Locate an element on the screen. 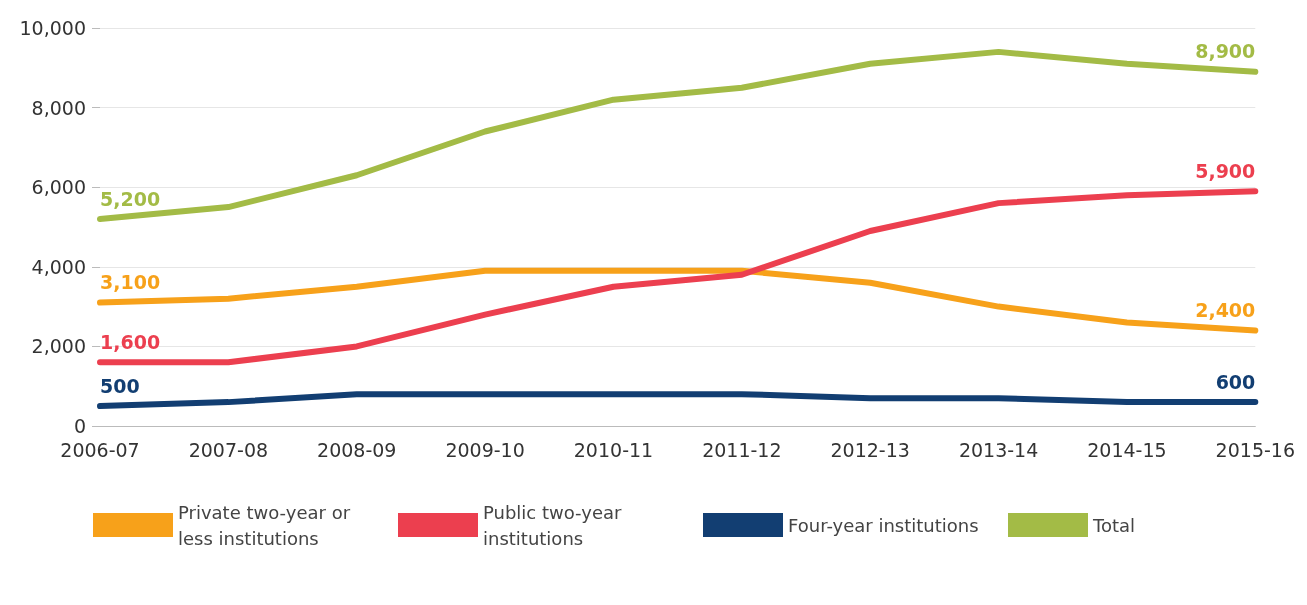  x-tick-label: 2014-15 is located at coordinates (1127, 449).